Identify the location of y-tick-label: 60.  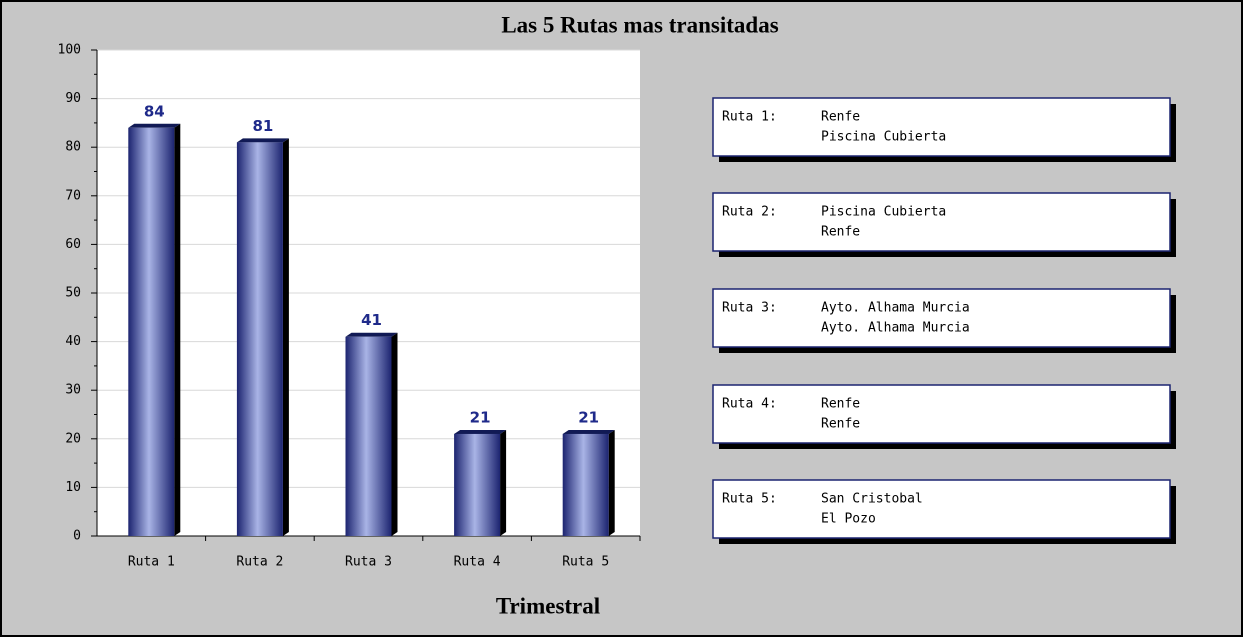
(73, 244).